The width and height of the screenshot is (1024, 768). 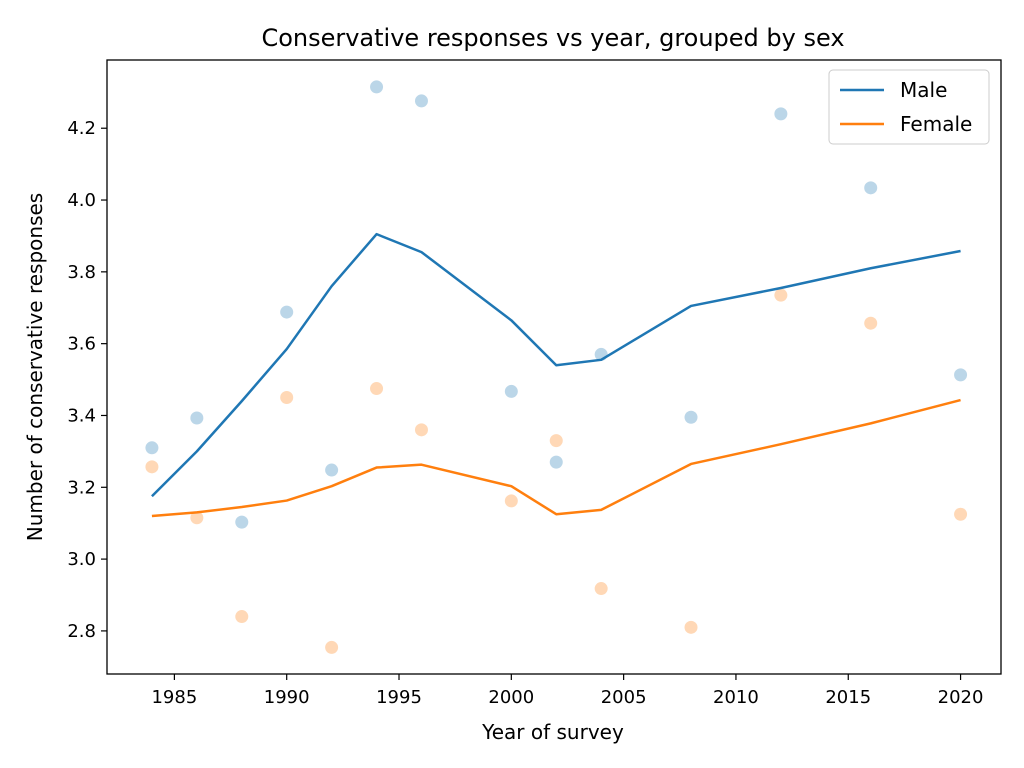 I want to click on y-tick-label: 3.2, so click(x=81, y=487).